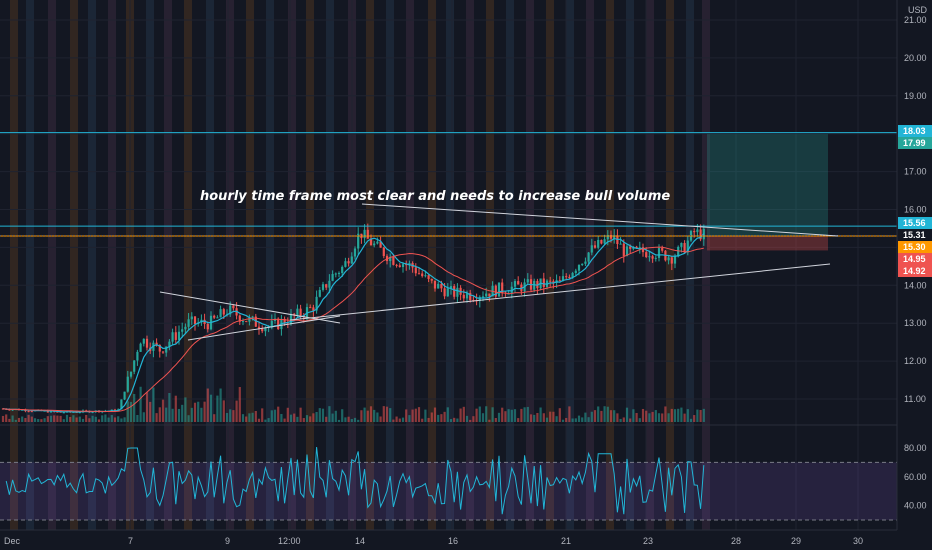 The width and height of the screenshot is (932, 550). What do you see at coordinates (433, 541) in the screenshot?
I see `time-axis-ticks: Dec 7 9 12:00 14 16 21 23 28 29 30` at bounding box center [433, 541].